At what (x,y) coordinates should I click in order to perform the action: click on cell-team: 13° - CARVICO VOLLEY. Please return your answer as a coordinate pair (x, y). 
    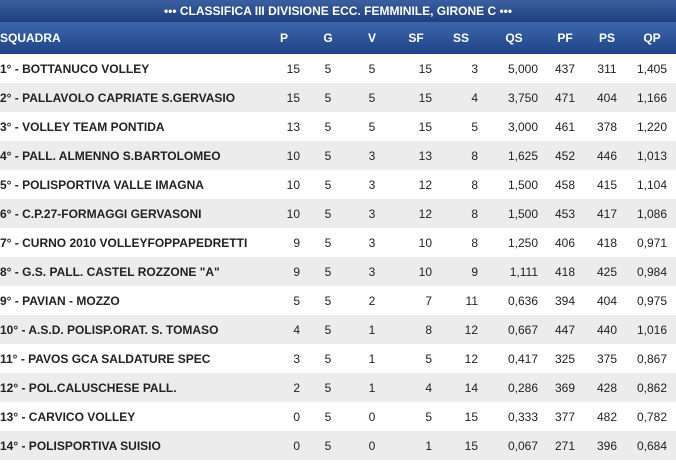
    Looking at the image, I should click on (68, 416).